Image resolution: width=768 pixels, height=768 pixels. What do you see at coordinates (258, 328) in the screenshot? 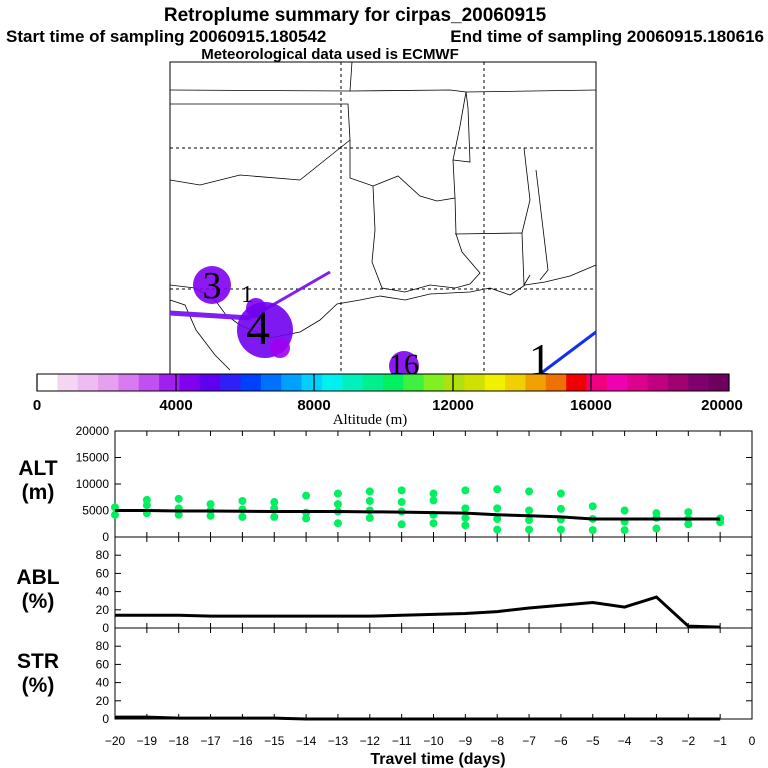
I see `plume-label: 4` at bounding box center [258, 328].